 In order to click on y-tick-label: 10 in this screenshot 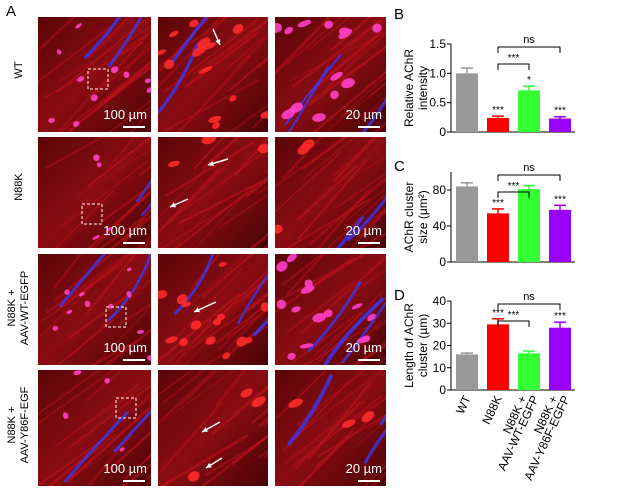, I will do `click(440, 368)`.